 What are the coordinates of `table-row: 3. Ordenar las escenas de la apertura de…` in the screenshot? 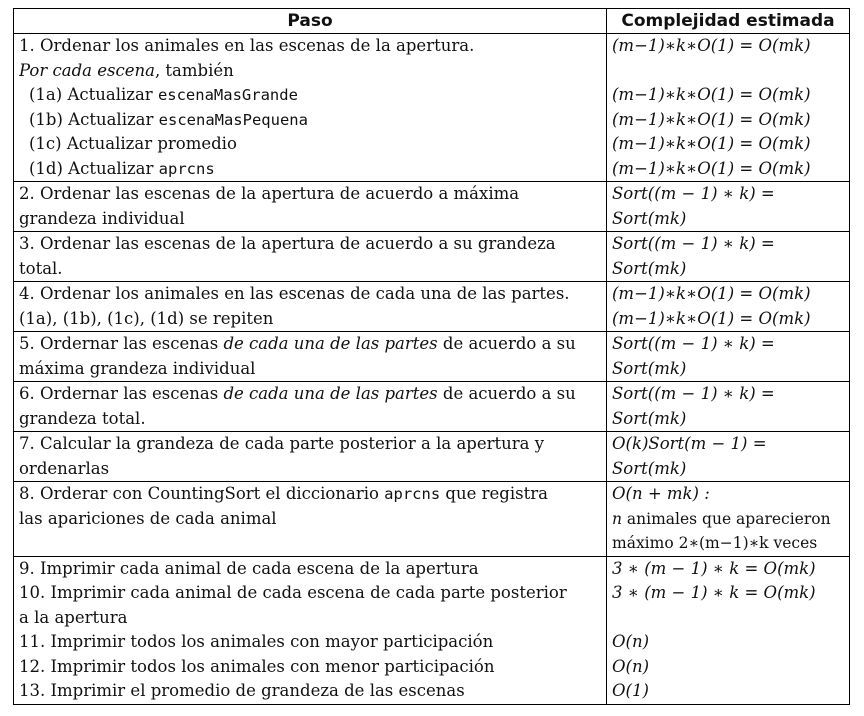 It's located at (431, 256).